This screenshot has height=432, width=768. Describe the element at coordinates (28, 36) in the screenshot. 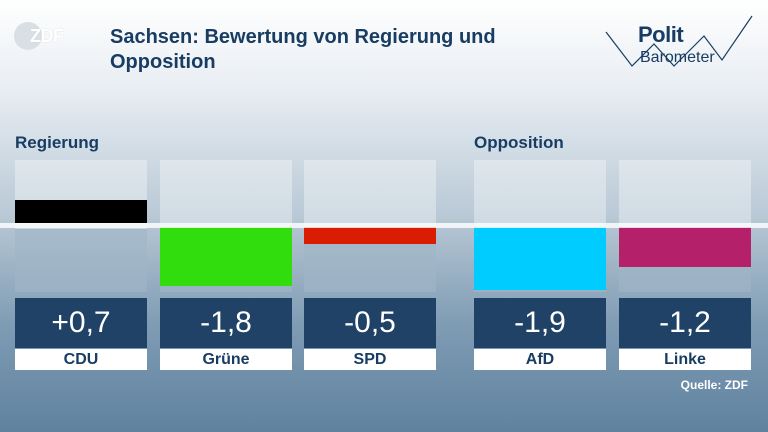

I see `zdf-logo-circle` at that location.